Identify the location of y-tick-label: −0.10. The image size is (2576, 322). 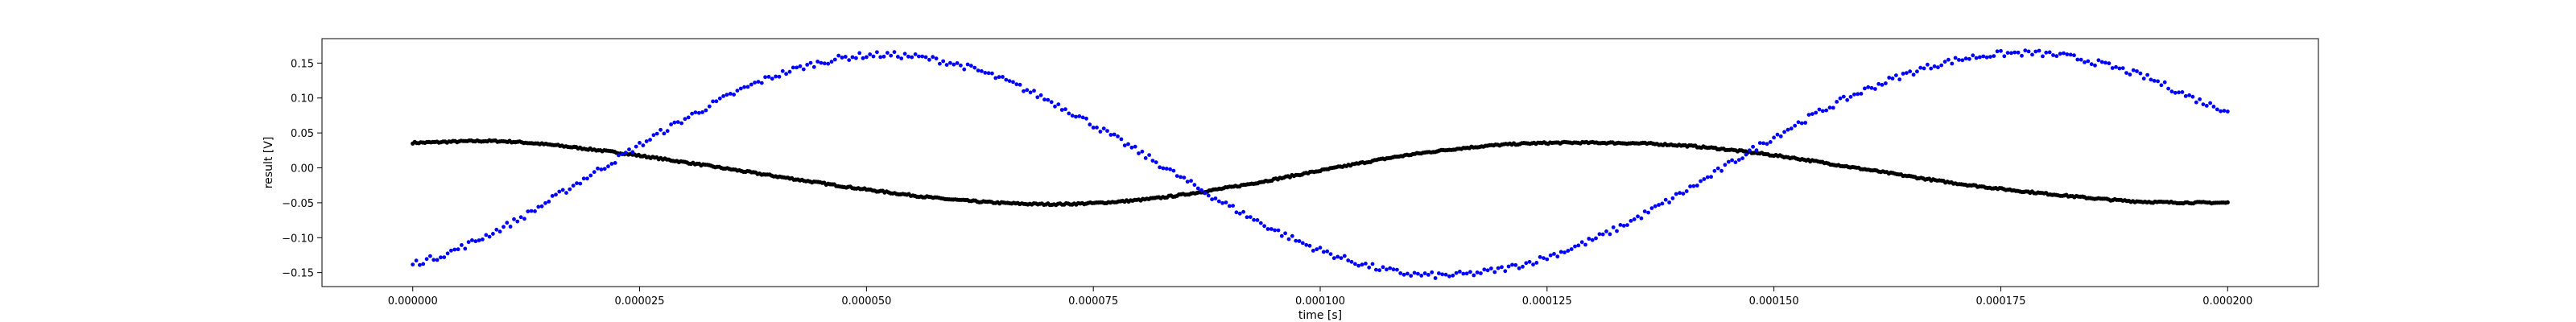
(298, 239).